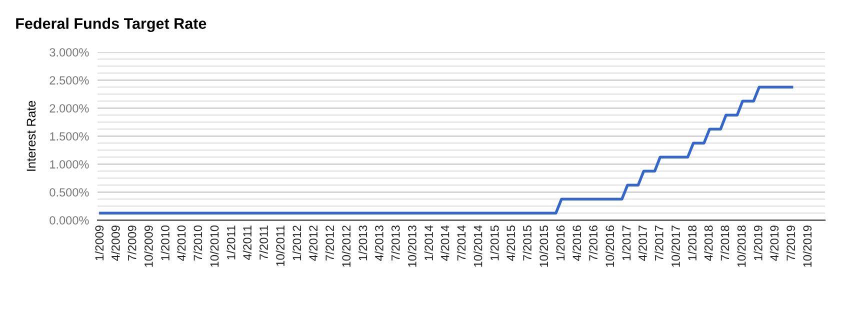 The image size is (841, 320). What do you see at coordinates (148, 246) in the screenshot?
I see `x-tick-label: 10/2009` at bounding box center [148, 246].